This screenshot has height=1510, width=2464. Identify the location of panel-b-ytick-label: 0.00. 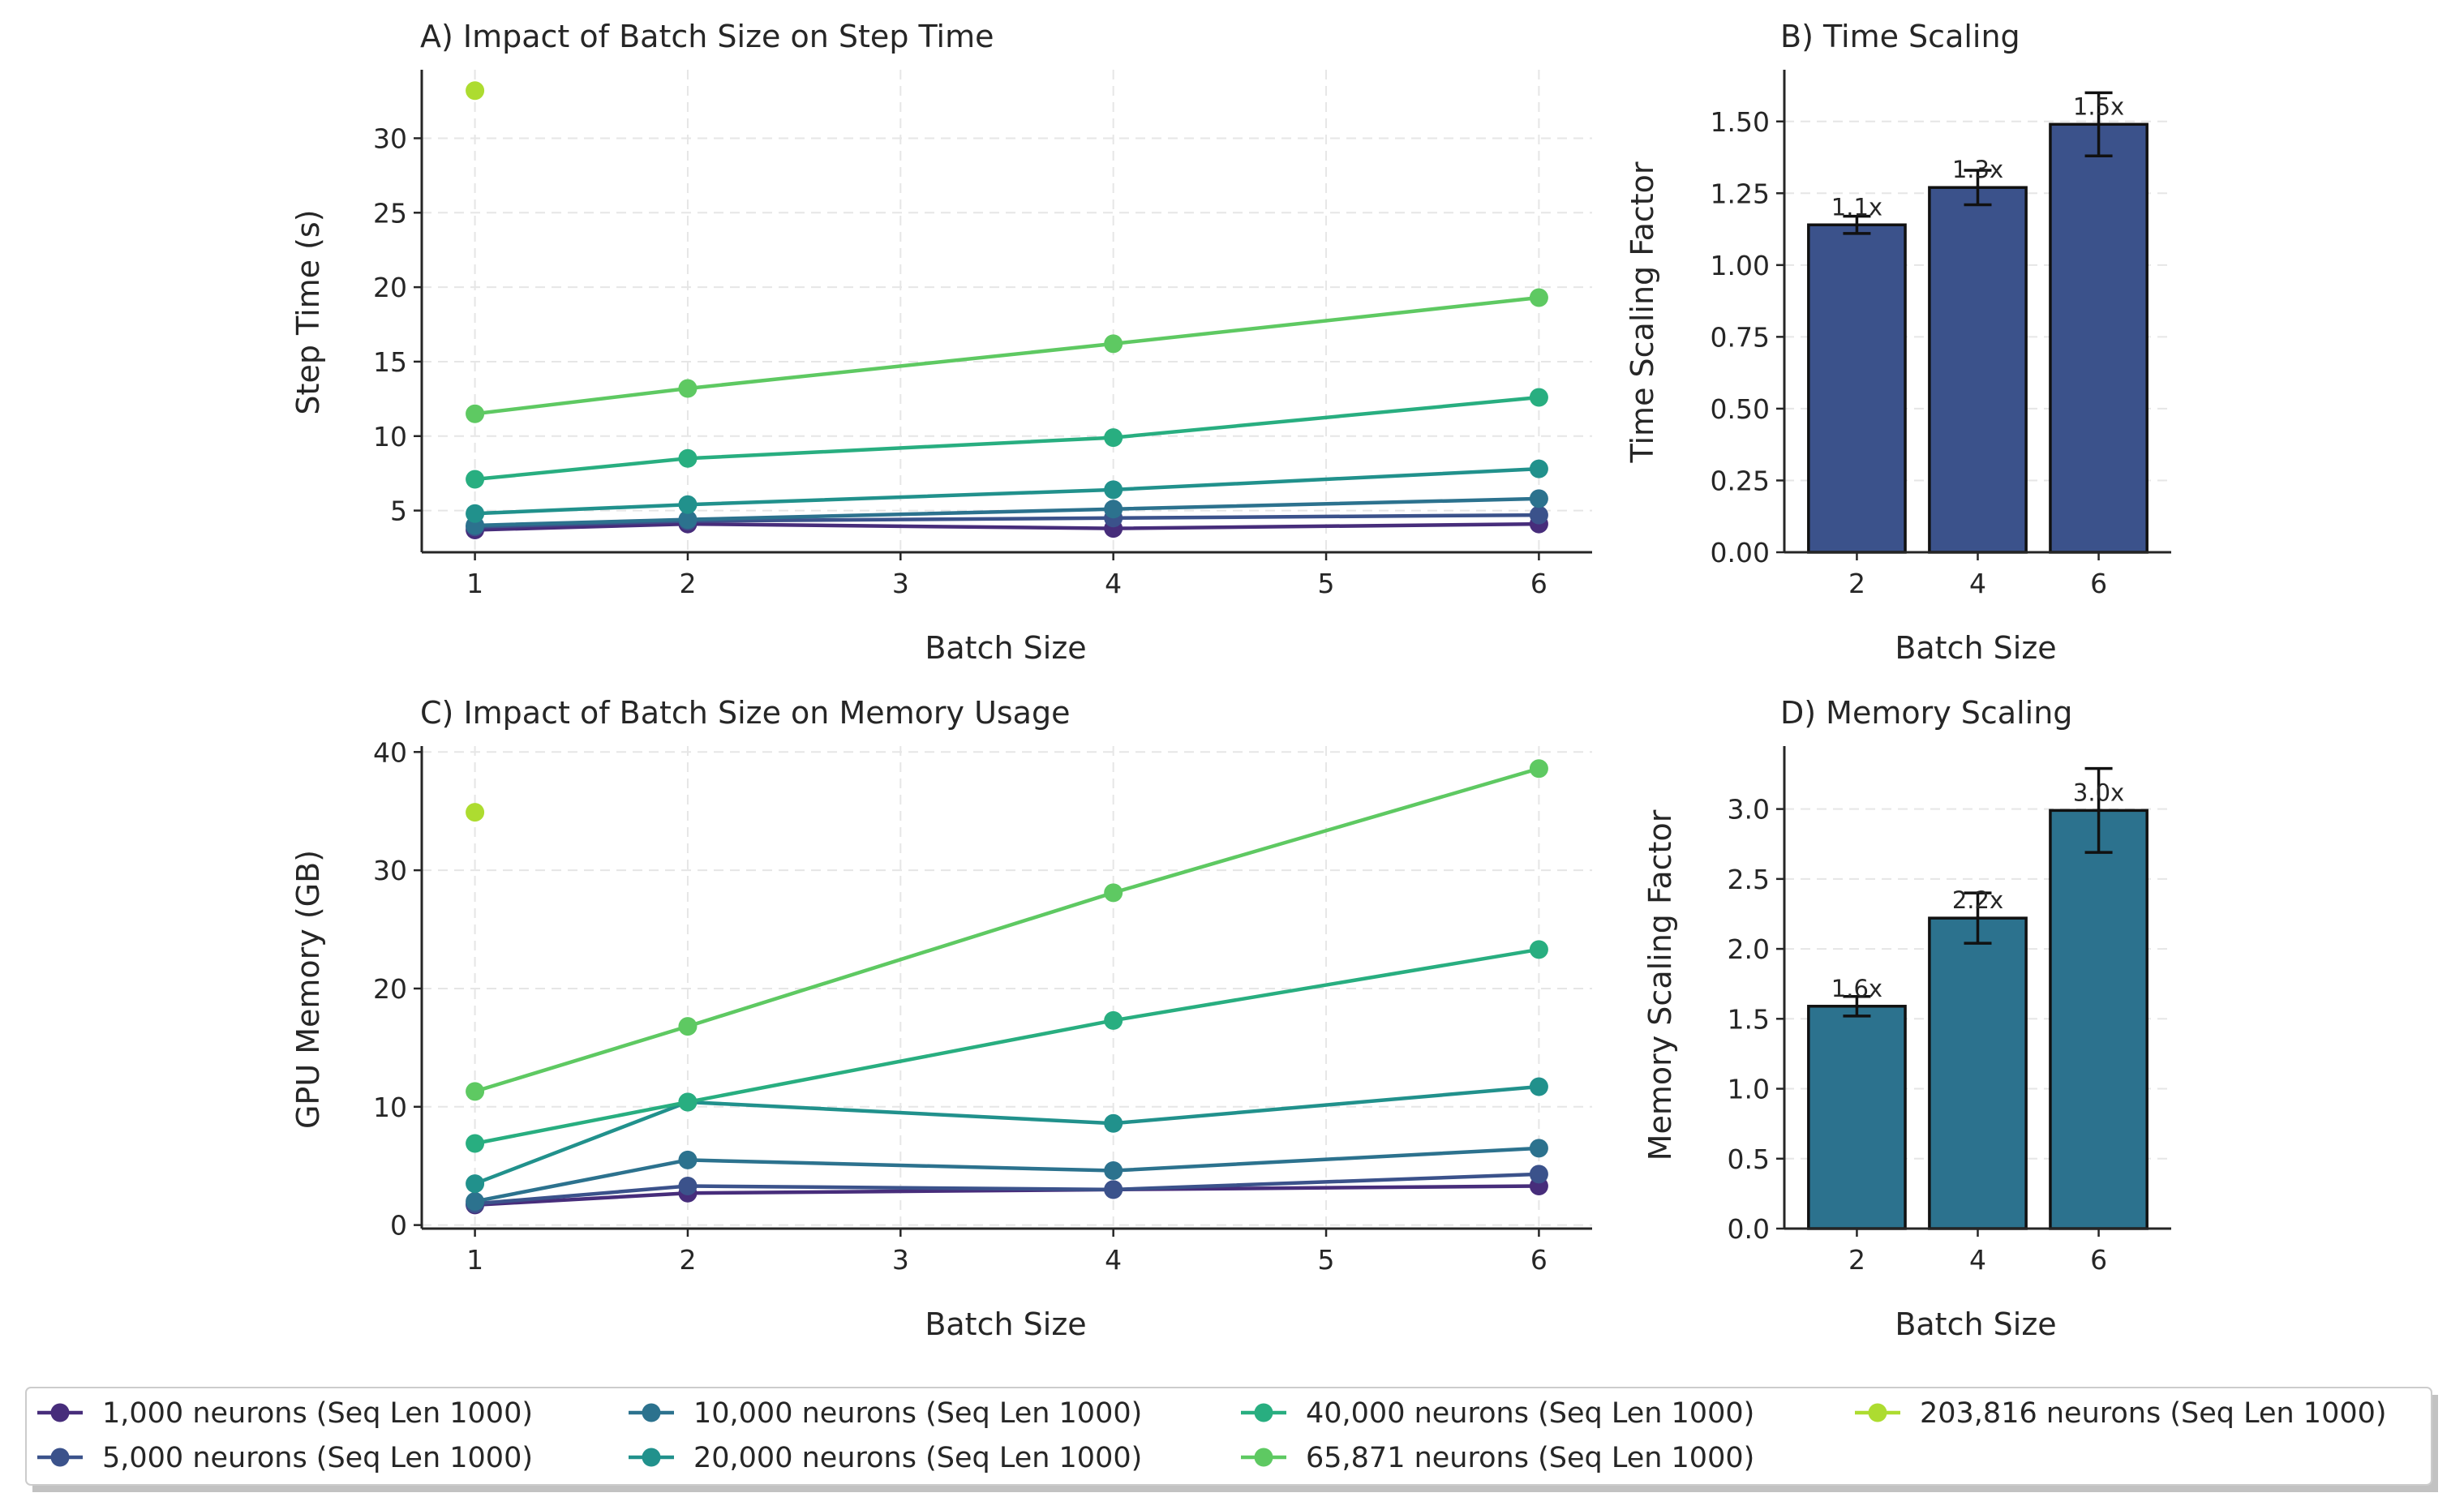
(1741, 552).